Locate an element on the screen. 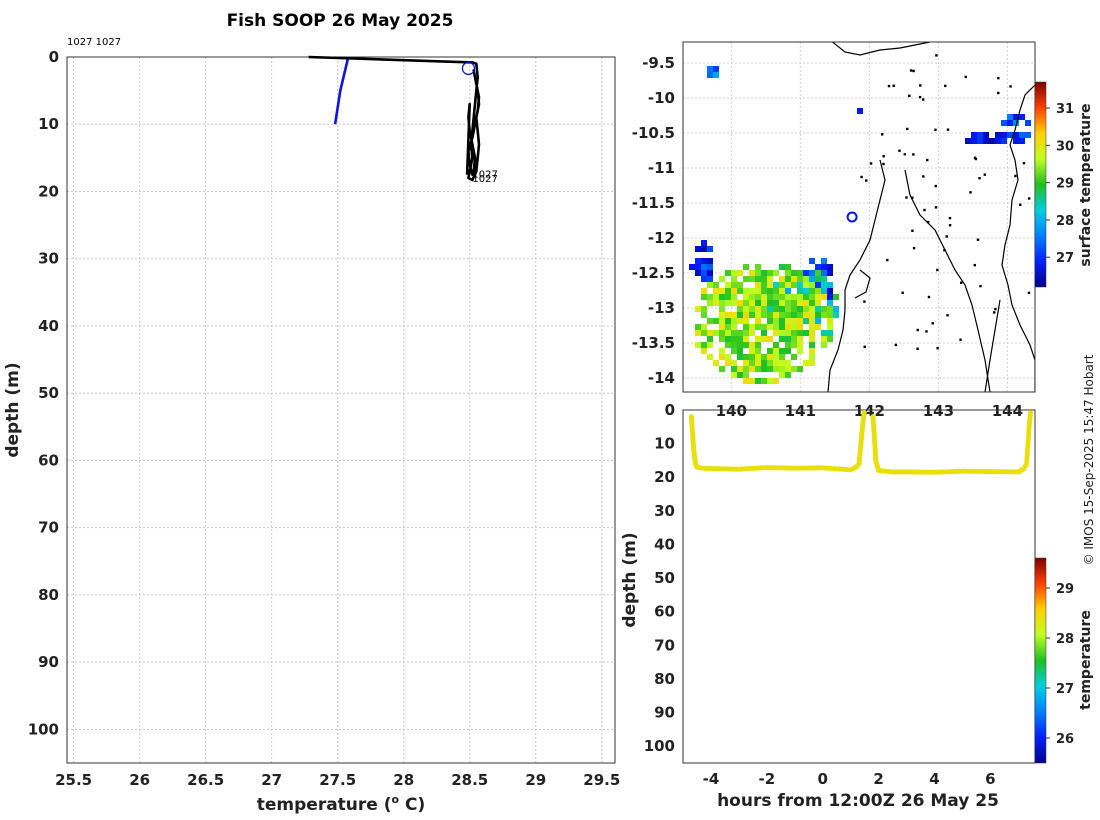 The width and height of the screenshot is (1100, 820). profile-x-tick: 27.5 is located at coordinates (337, 780).